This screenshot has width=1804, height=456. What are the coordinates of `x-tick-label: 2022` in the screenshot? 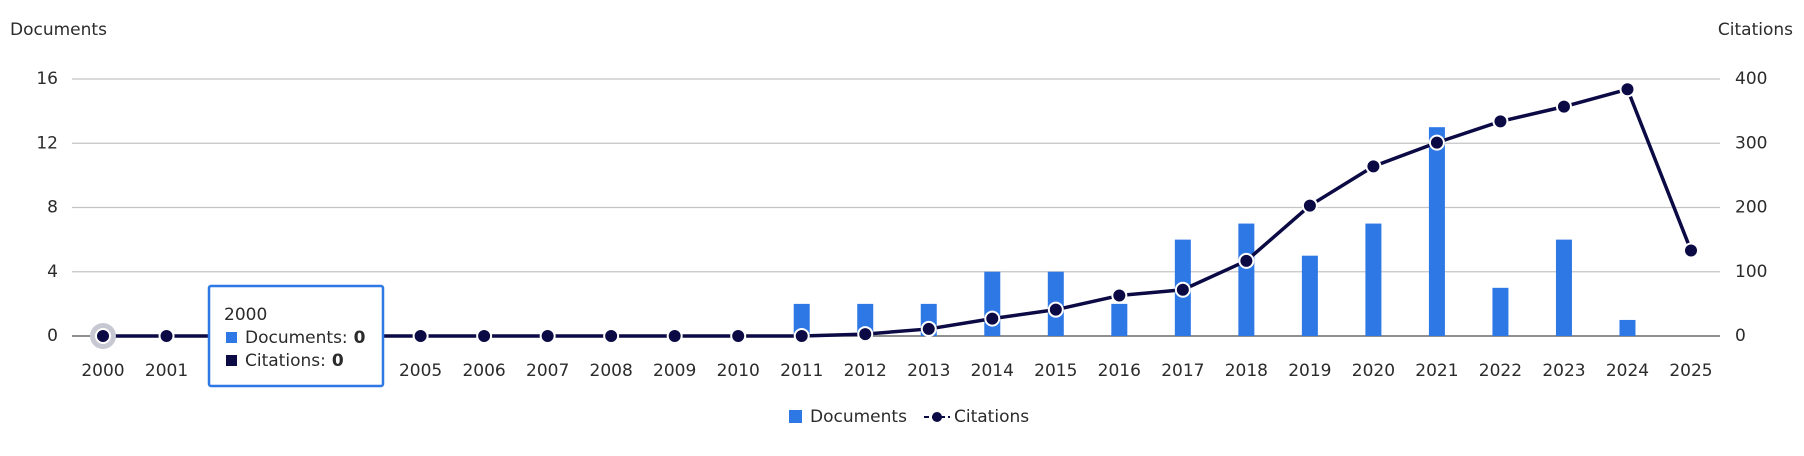 It's located at (1500, 371).